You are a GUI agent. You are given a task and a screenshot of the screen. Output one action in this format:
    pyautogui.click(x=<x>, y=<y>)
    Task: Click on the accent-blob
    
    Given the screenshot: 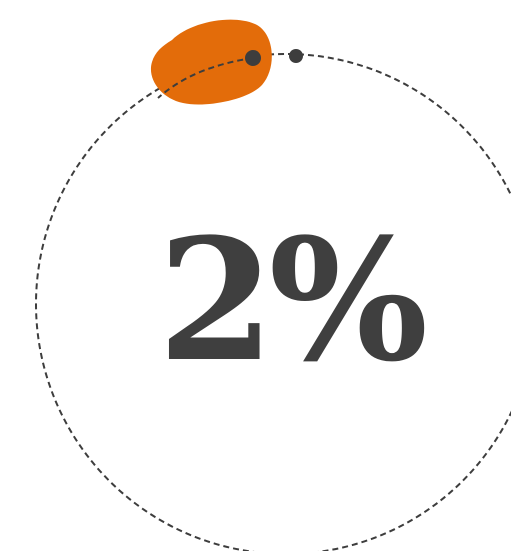 What is the action you would take?
    pyautogui.click(x=211, y=62)
    